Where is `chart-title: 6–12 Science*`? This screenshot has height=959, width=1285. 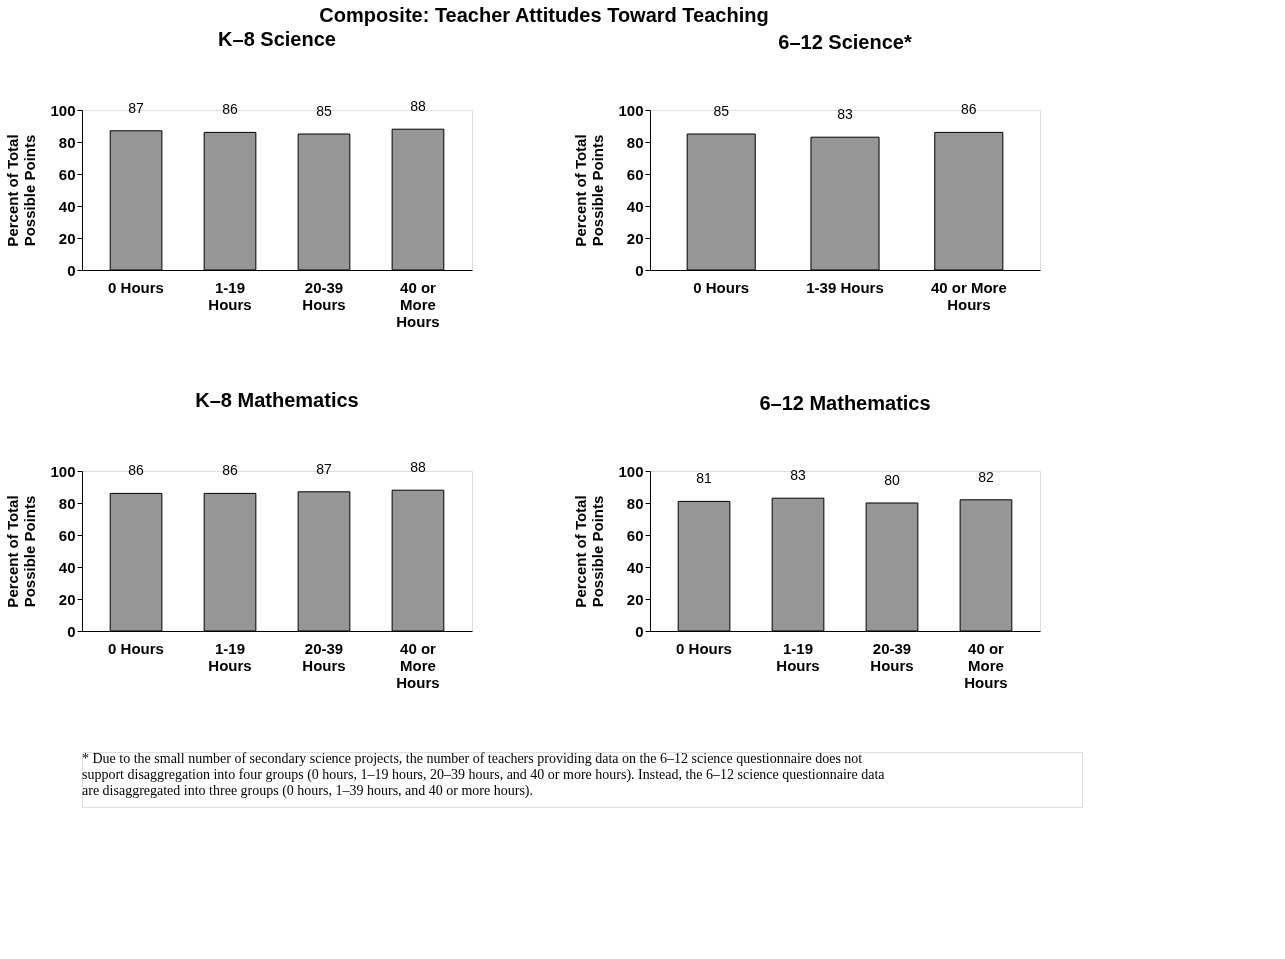
chart-title: 6–12 Science* is located at coordinates (845, 42).